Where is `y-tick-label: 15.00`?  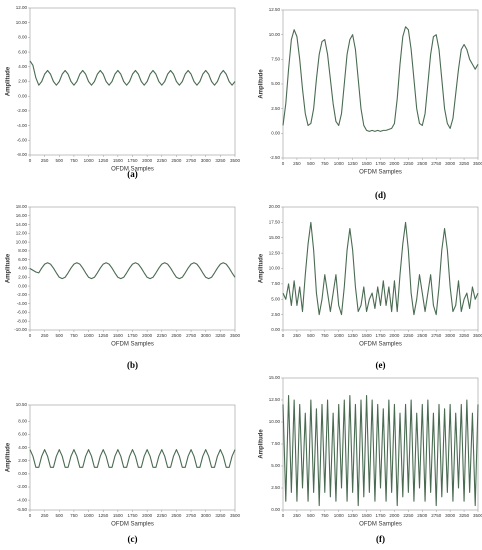 y-tick-label: 15.00 is located at coordinates (275, 377).